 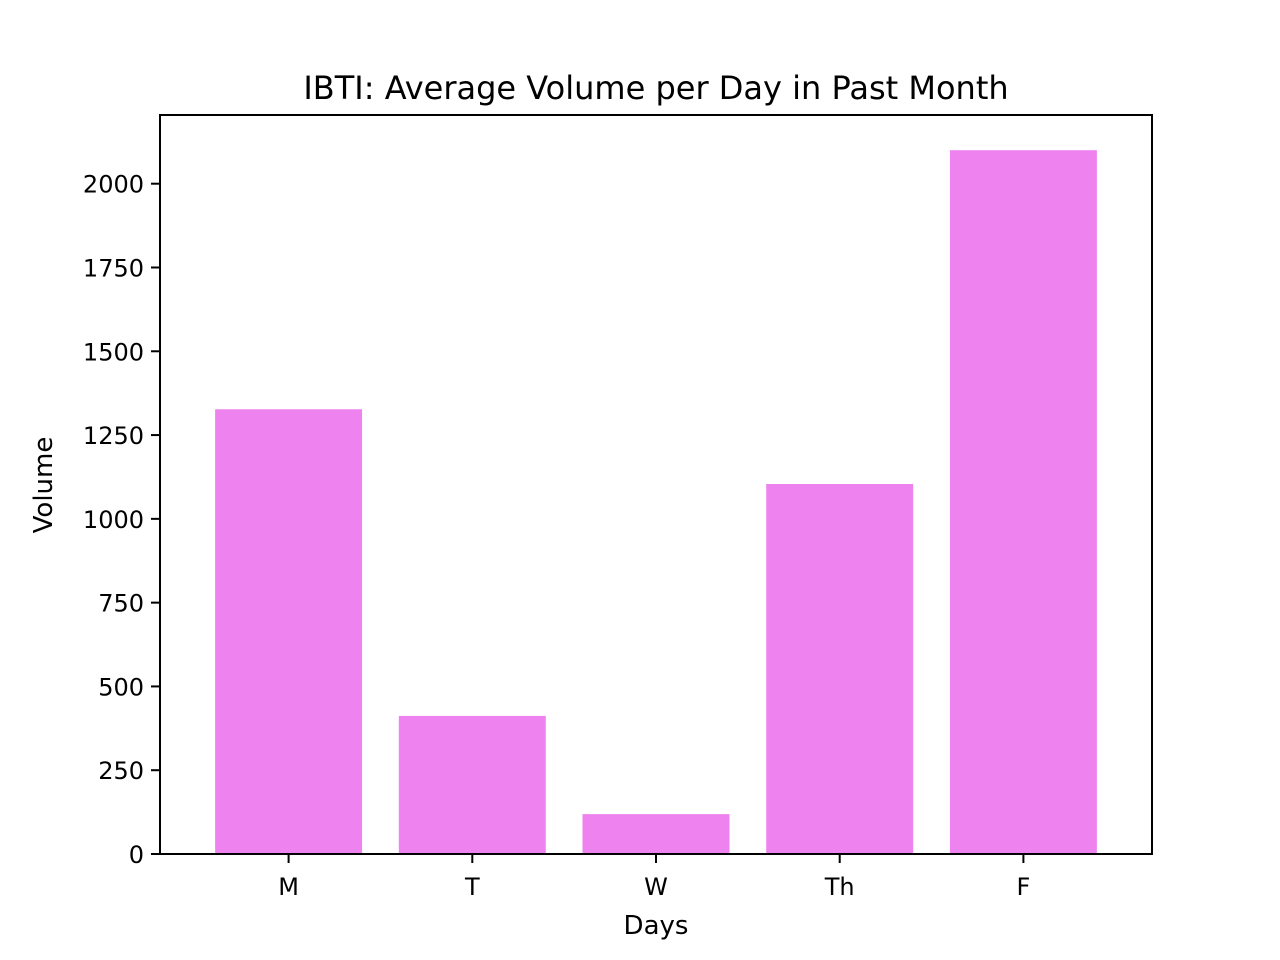 What do you see at coordinates (44, 485) in the screenshot?
I see `y-axis-label: Volume` at bounding box center [44, 485].